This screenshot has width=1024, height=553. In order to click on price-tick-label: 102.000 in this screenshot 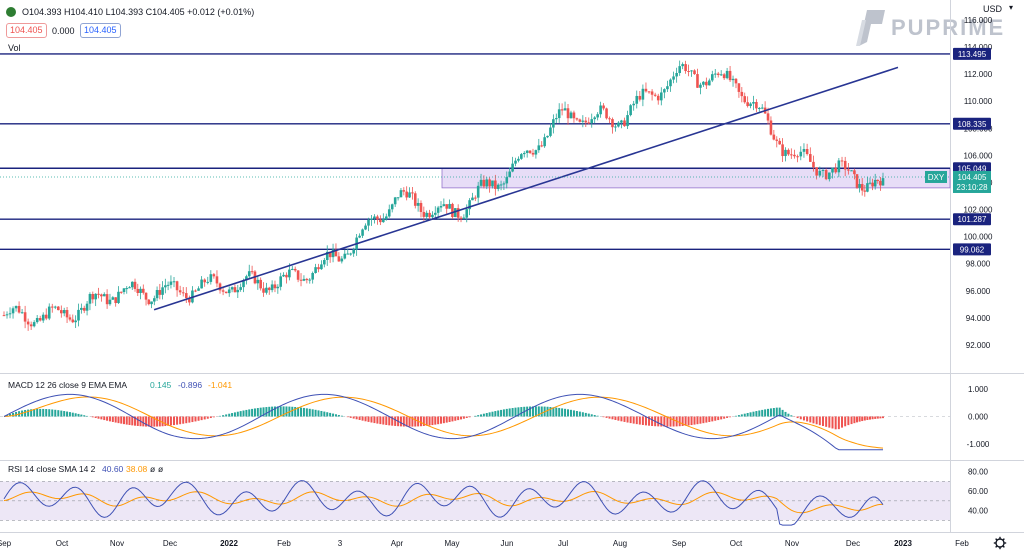, I will do `click(978, 210)`.